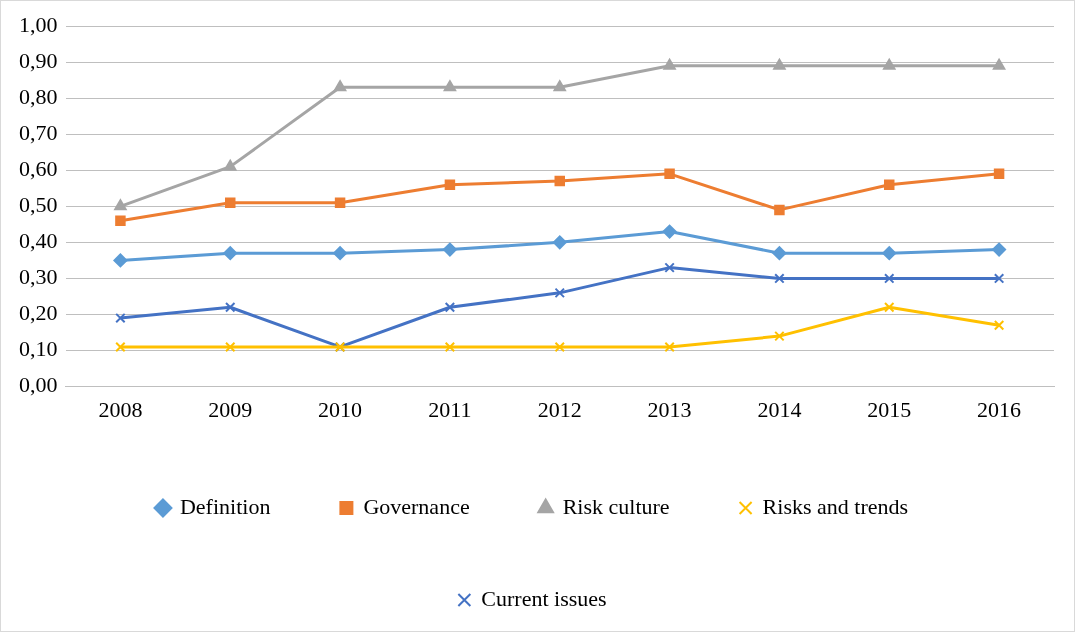  What do you see at coordinates (889, 409) in the screenshot?
I see `x-tick-label: 2015` at bounding box center [889, 409].